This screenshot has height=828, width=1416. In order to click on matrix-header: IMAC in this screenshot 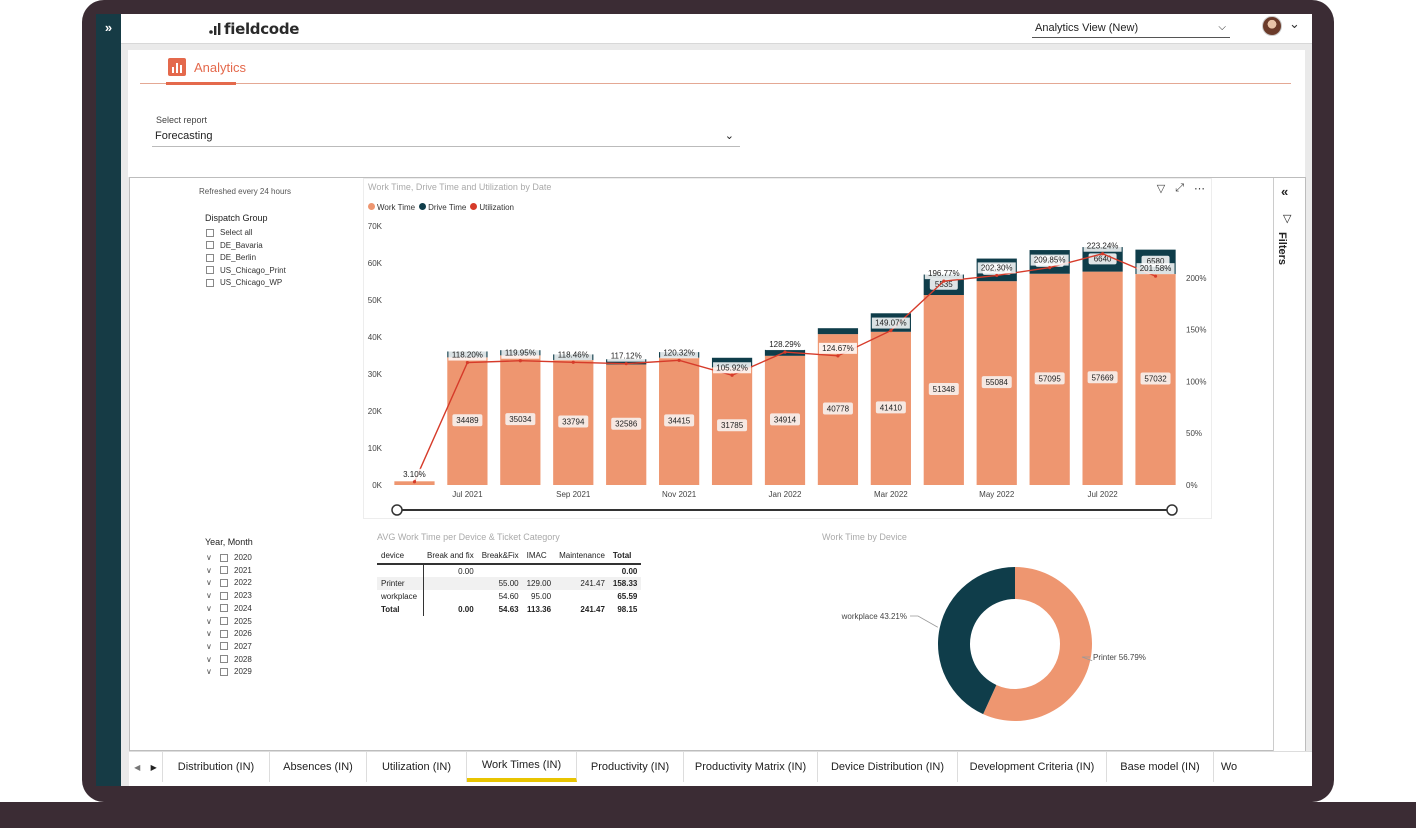, I will do `click(539, 556)`.